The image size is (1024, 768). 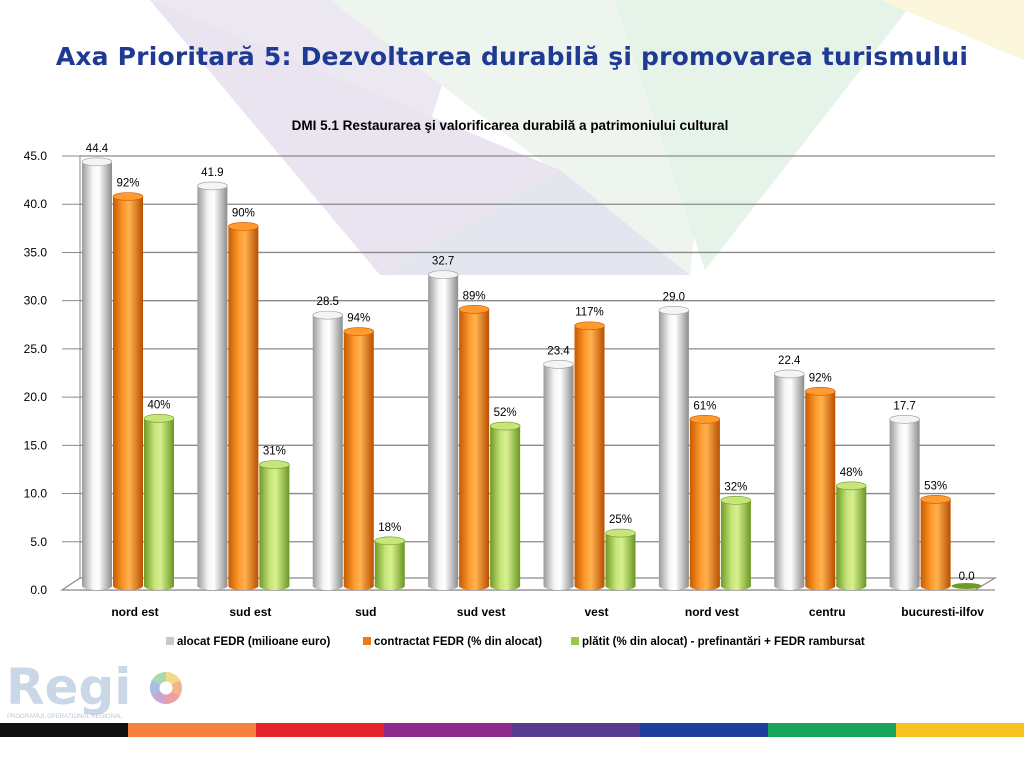 What do you see at coordinates (443, 262) in the screenshot?
I see `data-label: 32.7` at bounding box center [443, 262].